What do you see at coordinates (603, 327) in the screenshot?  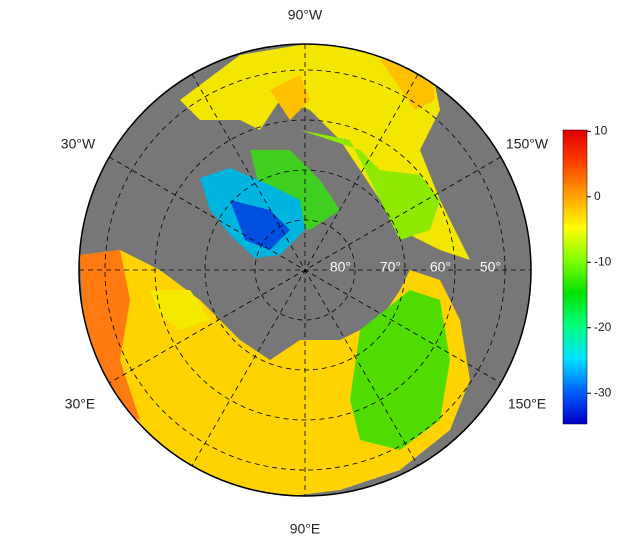 I see `colorbar-tick-label: -20` at bounding box center [603, 327].